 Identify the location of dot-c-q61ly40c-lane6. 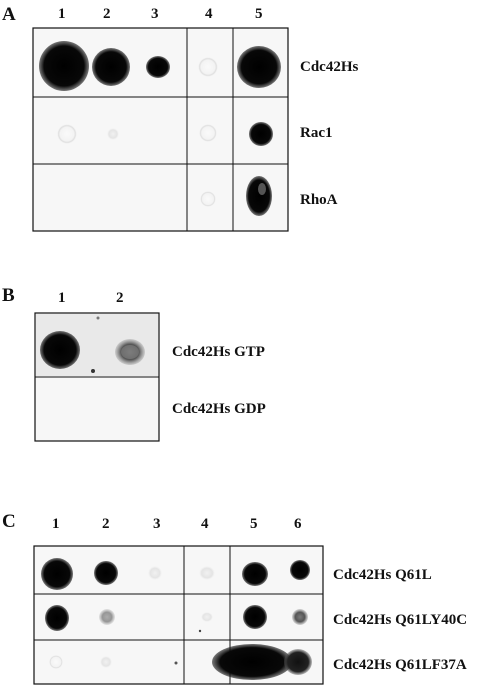
(300, 617).